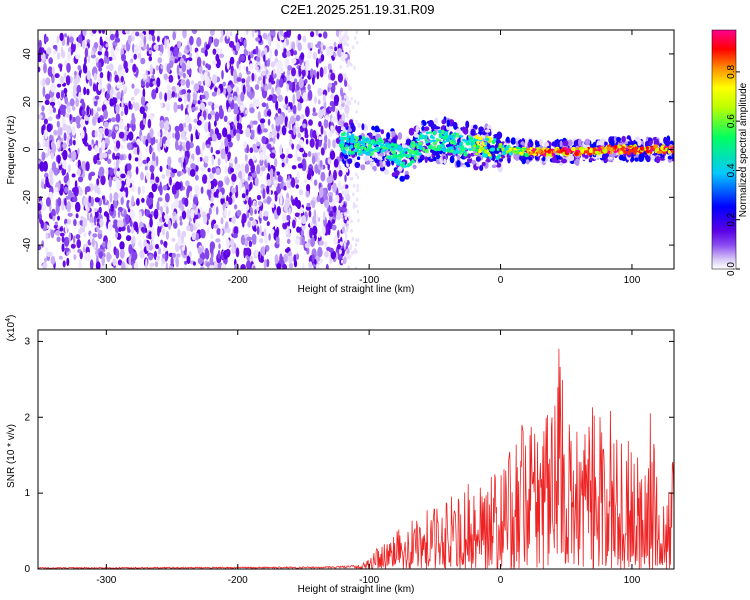 The width and height of the screenshot is (750, 600). I want to click on spectrogram-x-axis-label: Height of straight line (km), so click(356, 289).